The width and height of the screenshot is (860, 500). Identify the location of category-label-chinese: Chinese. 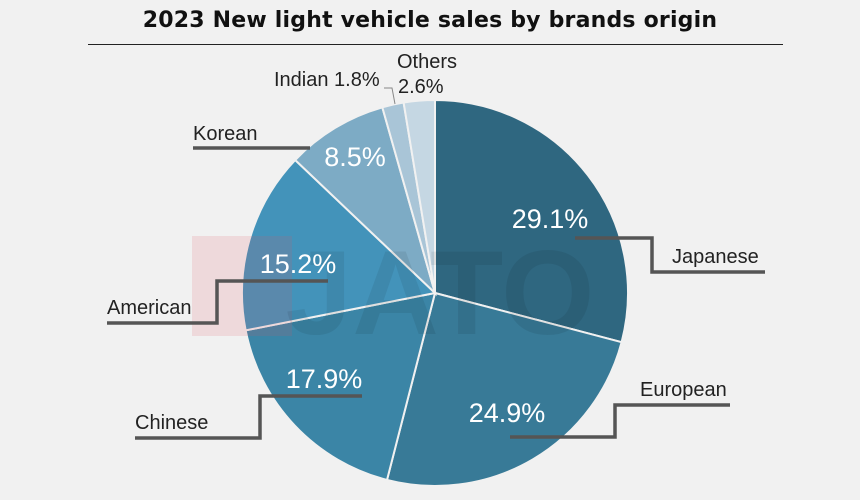
(171, 423).